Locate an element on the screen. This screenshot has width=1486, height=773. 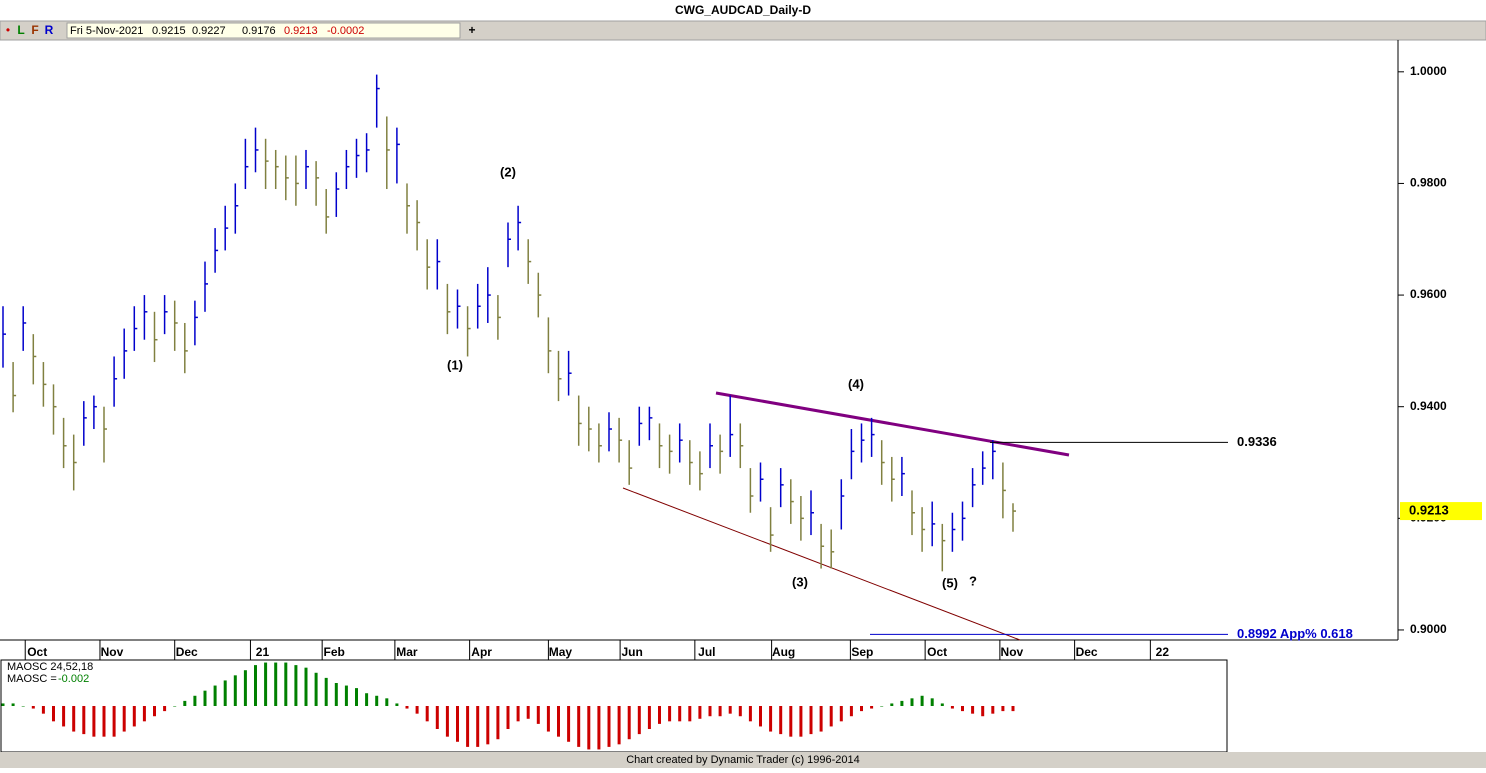
toolbar-button: + is located at coordinates (471, 30).